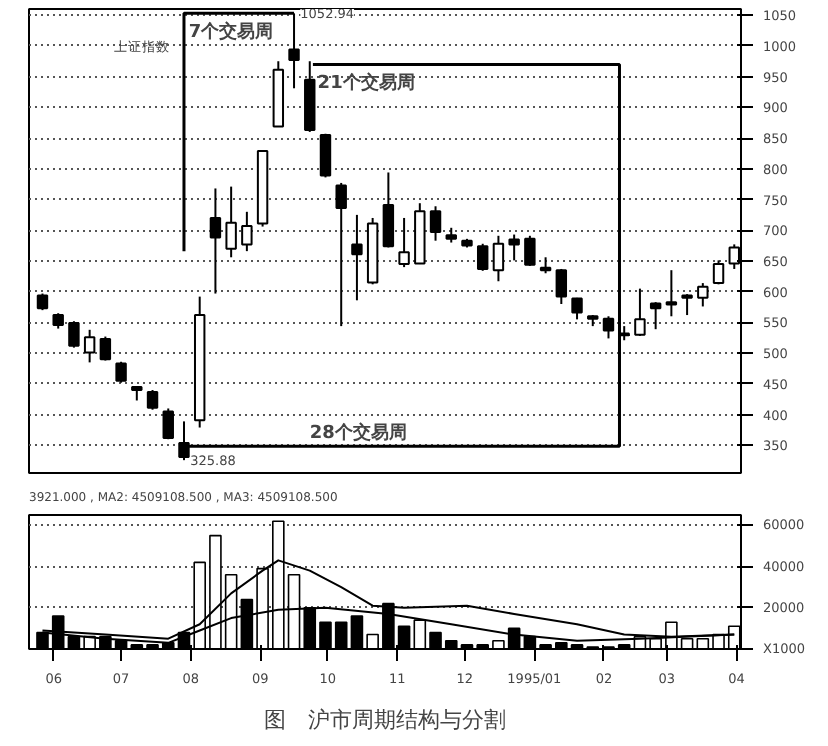 This screenshot has height=746, width=828. I want to click on text: 图 沪市周期结构与分割, so click(385, 720).